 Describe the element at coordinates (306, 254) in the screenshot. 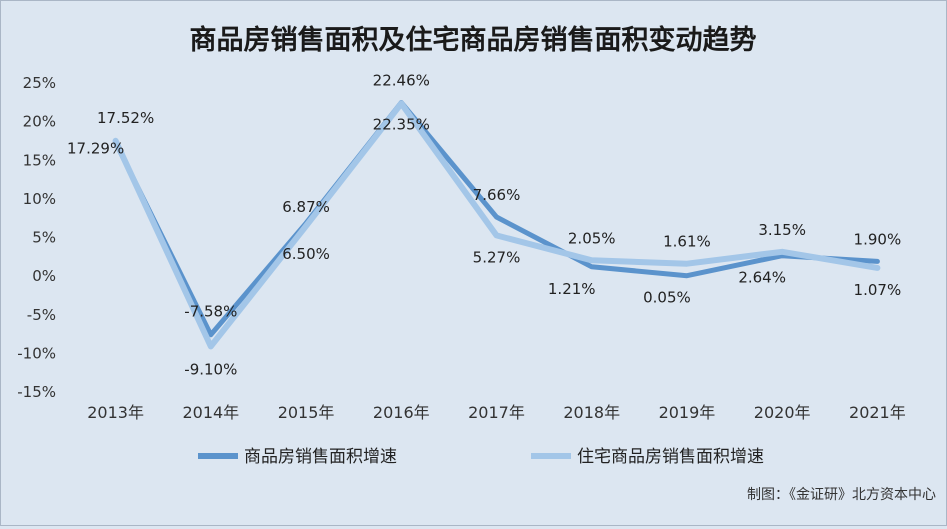

I see `data-label: 6.50%` at that location.